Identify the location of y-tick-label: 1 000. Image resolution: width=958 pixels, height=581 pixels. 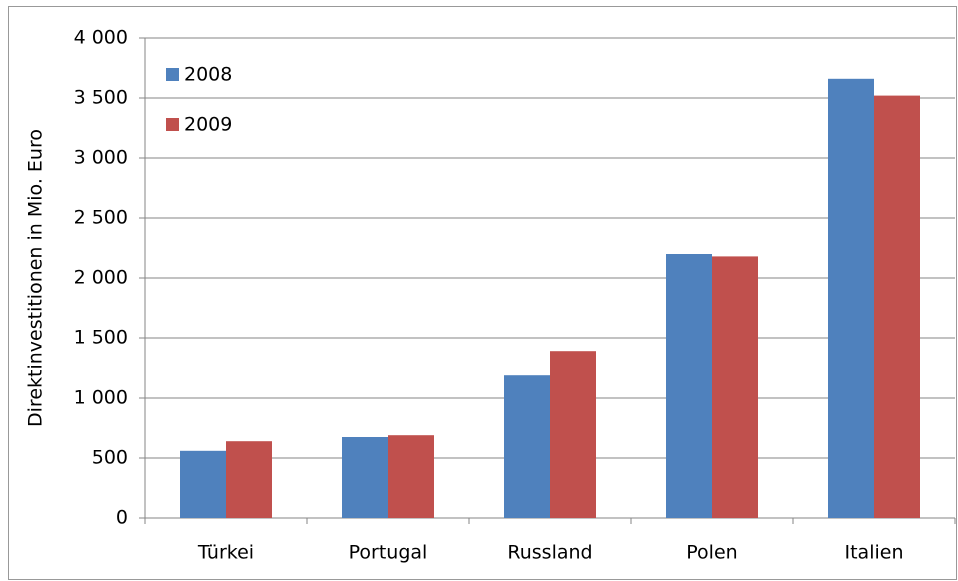
(101, 398).